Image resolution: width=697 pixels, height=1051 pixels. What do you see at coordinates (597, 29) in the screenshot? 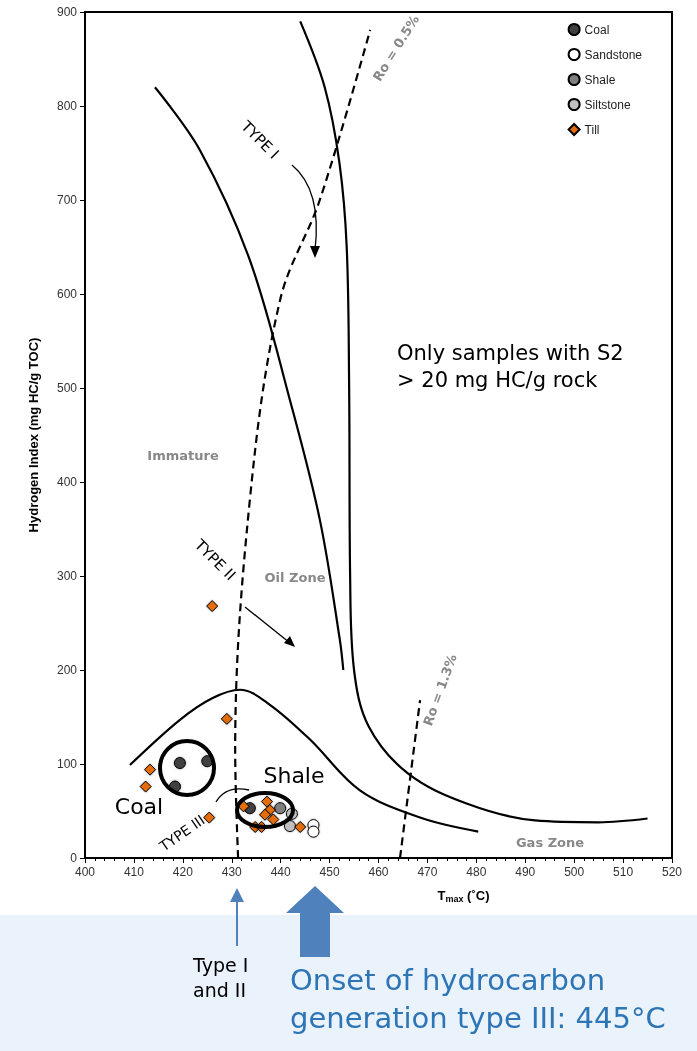
I see `legend-label: Coal` at bounding box center [597, 29].